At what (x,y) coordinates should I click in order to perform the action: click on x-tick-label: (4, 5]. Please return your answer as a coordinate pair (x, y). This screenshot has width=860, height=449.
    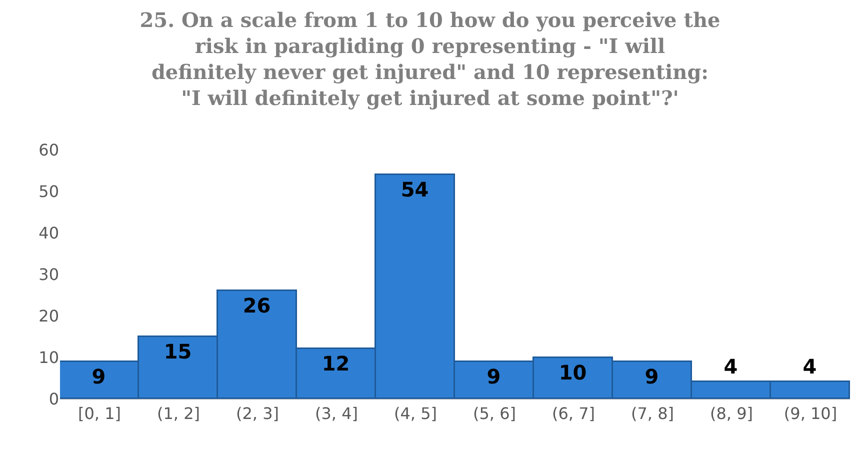
    Looking at the image, I should click on (416, 414).